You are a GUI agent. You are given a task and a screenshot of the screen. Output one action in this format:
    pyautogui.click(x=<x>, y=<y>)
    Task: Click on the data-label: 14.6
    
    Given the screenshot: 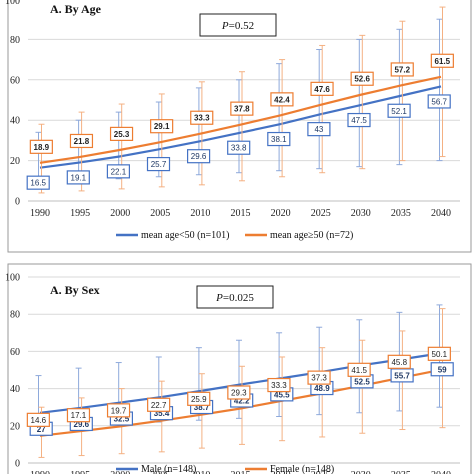 What is the action you would take?
    pyautogui.click(x=39, y=420)
    